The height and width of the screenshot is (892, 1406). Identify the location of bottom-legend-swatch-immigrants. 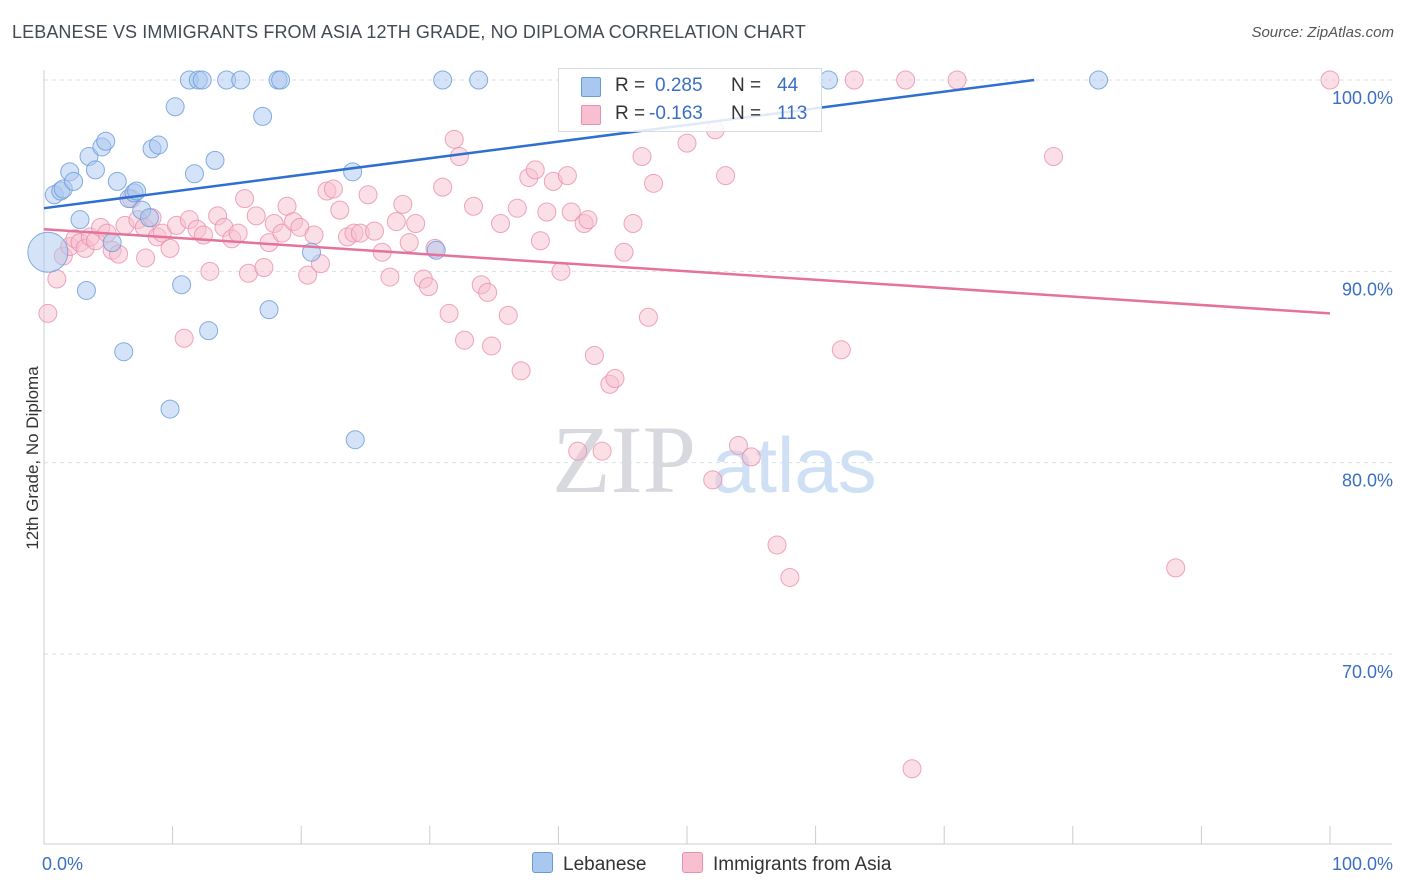
(692, 862).